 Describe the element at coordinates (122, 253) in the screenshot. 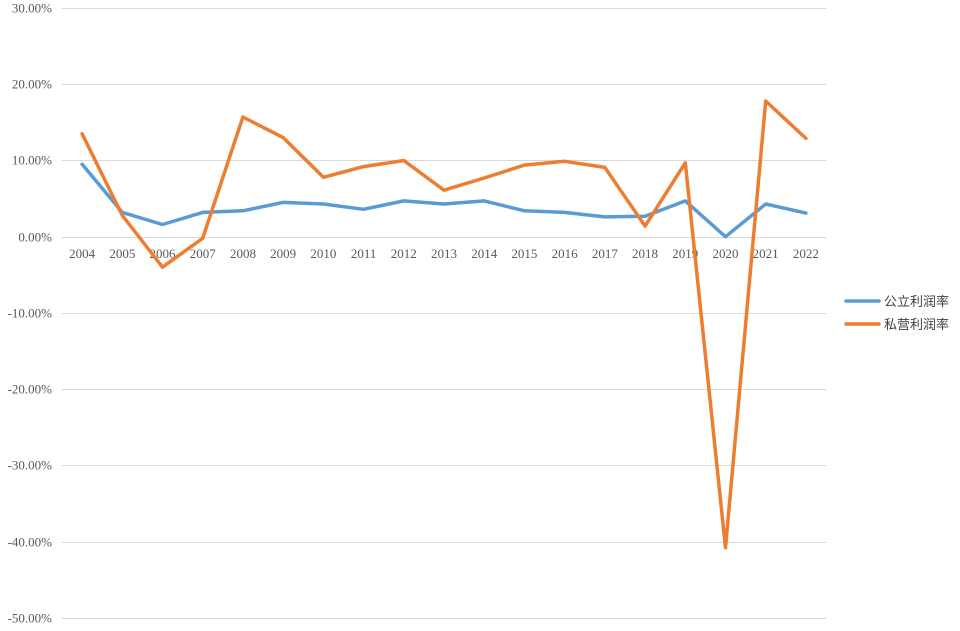

I see `x-tick-label: 2005` at that location.